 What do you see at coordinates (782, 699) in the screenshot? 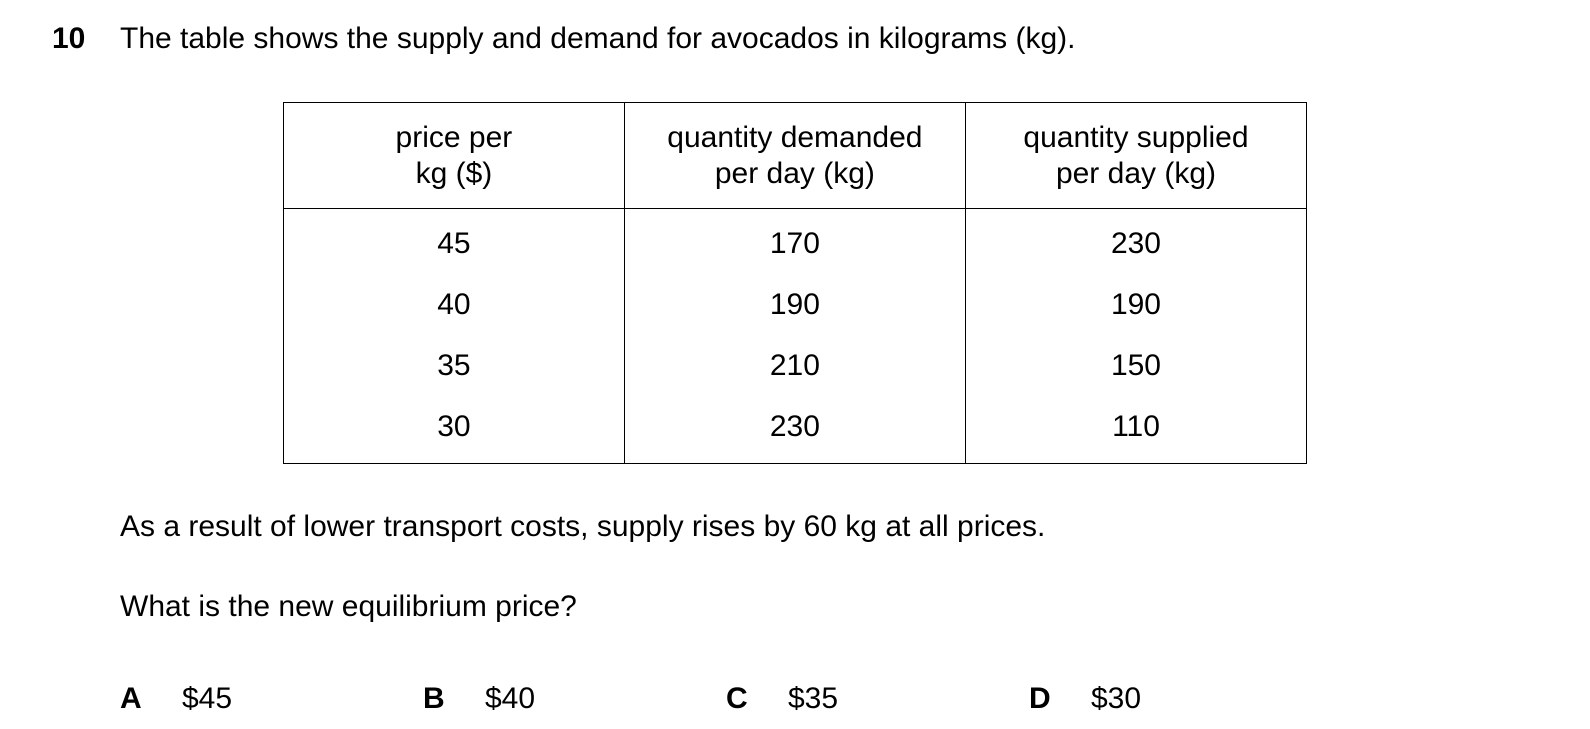
I see `option-c: C $35` at bounding box center [782, 699].